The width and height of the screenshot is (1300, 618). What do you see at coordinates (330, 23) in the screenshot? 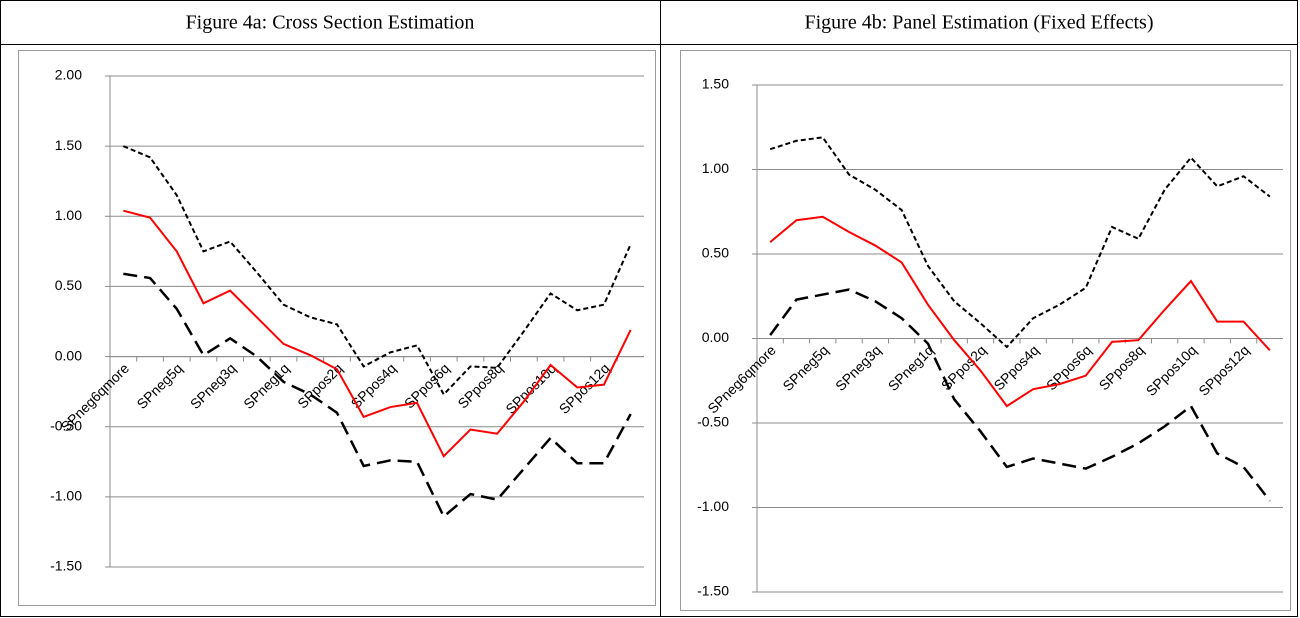
I see `chart-title: Figure 4a: Cross Section Estimation` at bounding box center [330, 23].